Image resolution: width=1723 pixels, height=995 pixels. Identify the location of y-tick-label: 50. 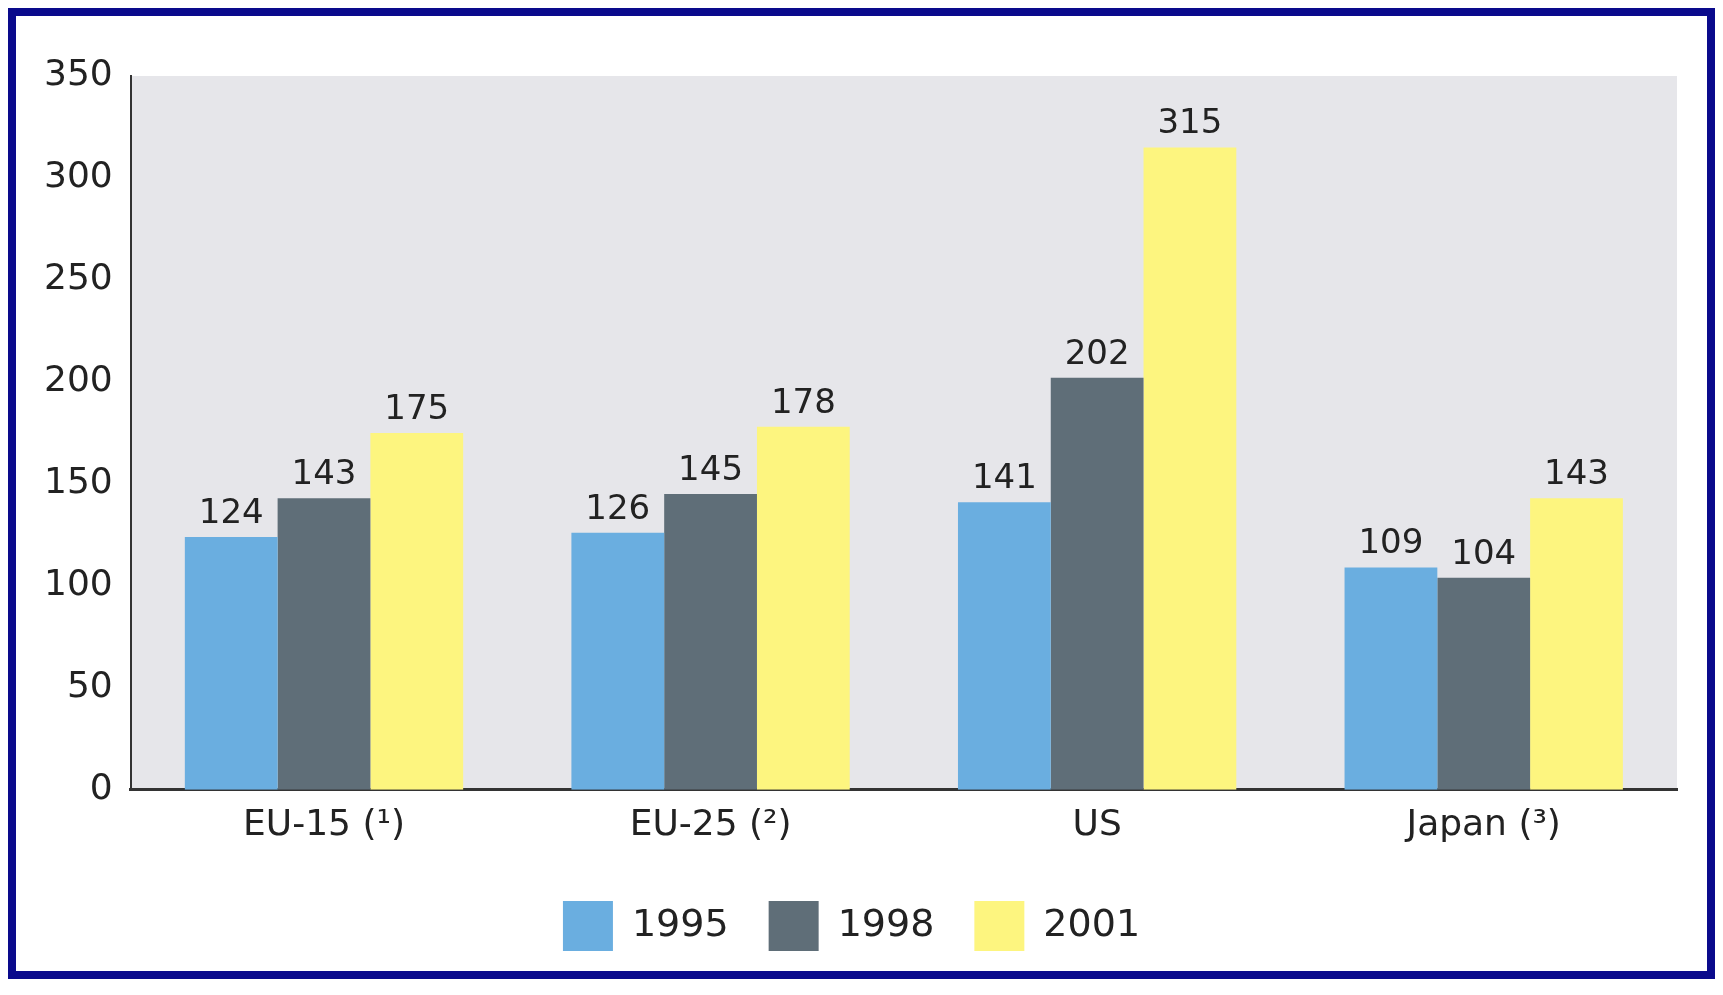
(89, 685).